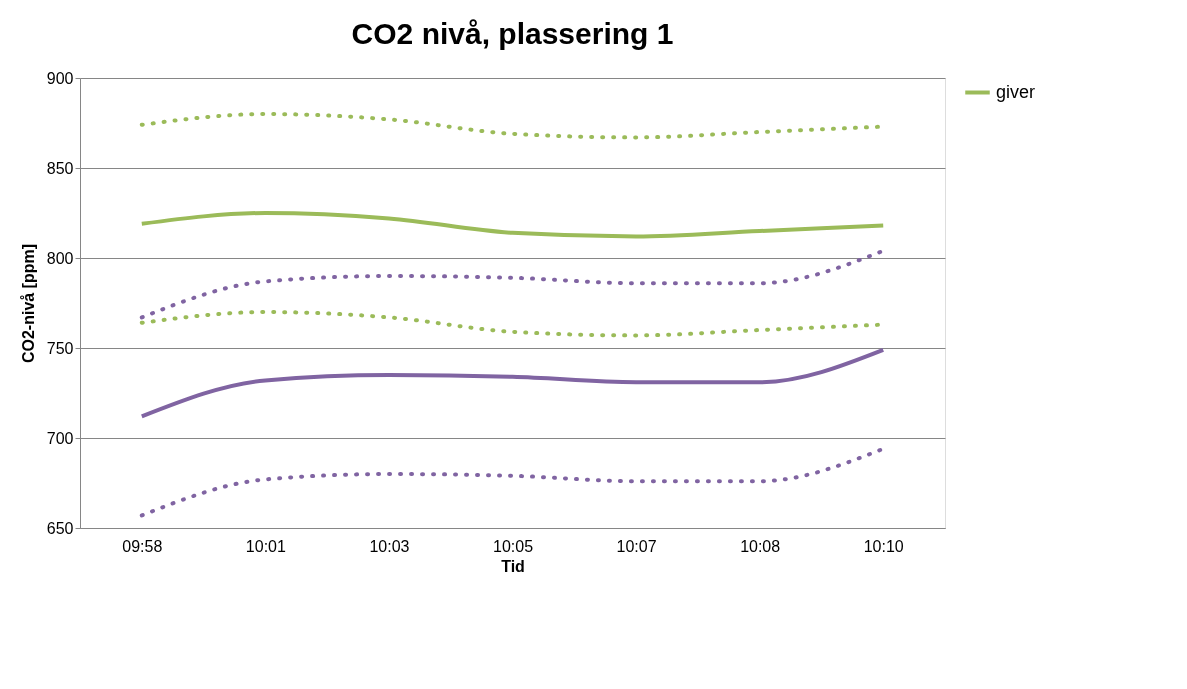 The image size is (1187, 689). What do you see at coordinates (28, 303) in the screenshot?
I see `y-axis-title: CO2-nivå [ppm]` at bounding box center [28, 303].